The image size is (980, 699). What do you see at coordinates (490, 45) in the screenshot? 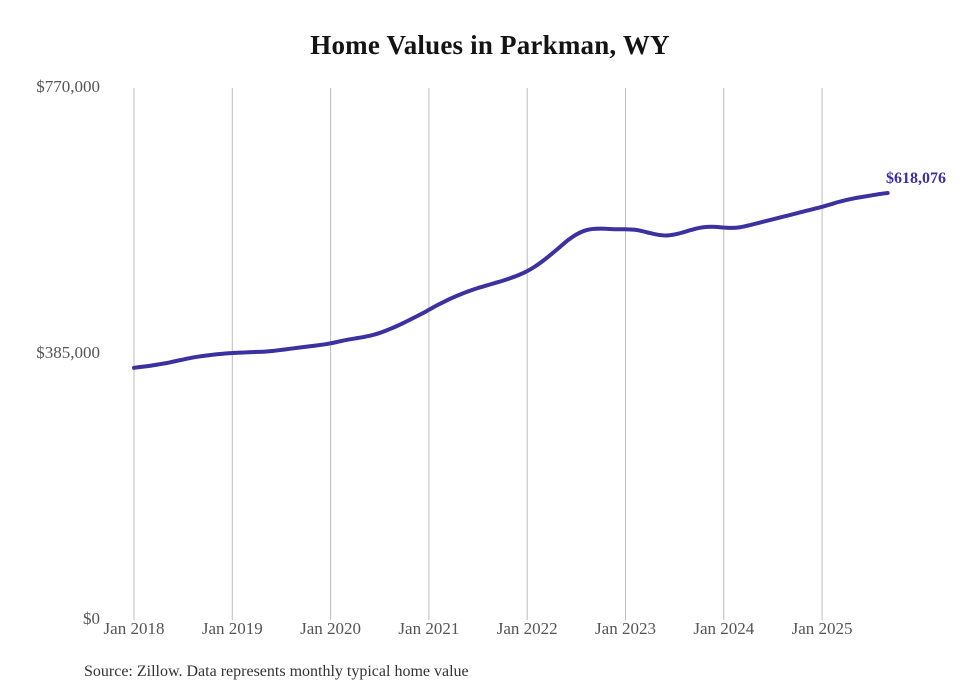
I see `chart-title: Home Values in Parkman, WY` at bounding box center [490, 45].